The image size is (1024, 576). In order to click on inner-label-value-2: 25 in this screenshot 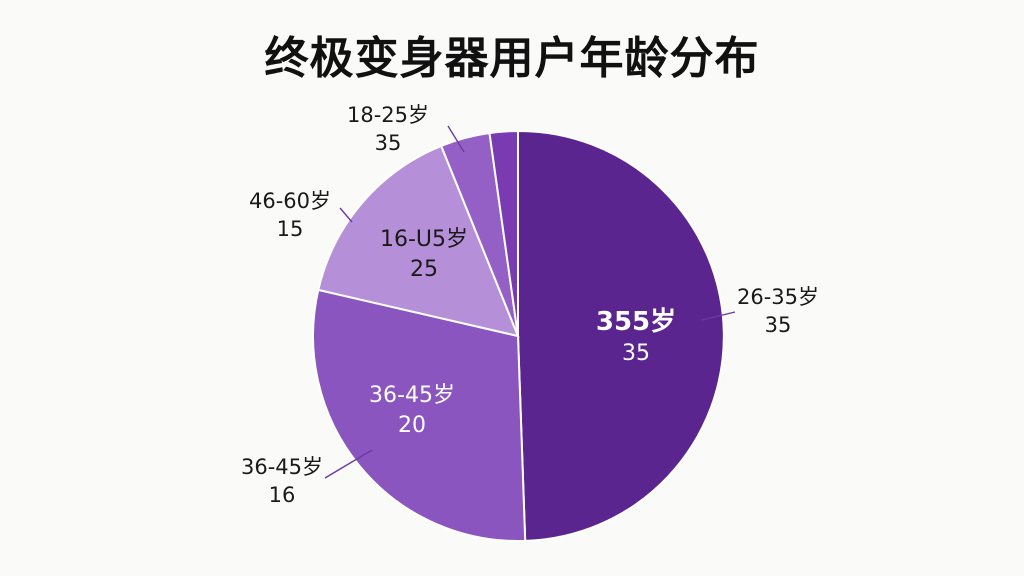, I will do `click(424, 269)`.